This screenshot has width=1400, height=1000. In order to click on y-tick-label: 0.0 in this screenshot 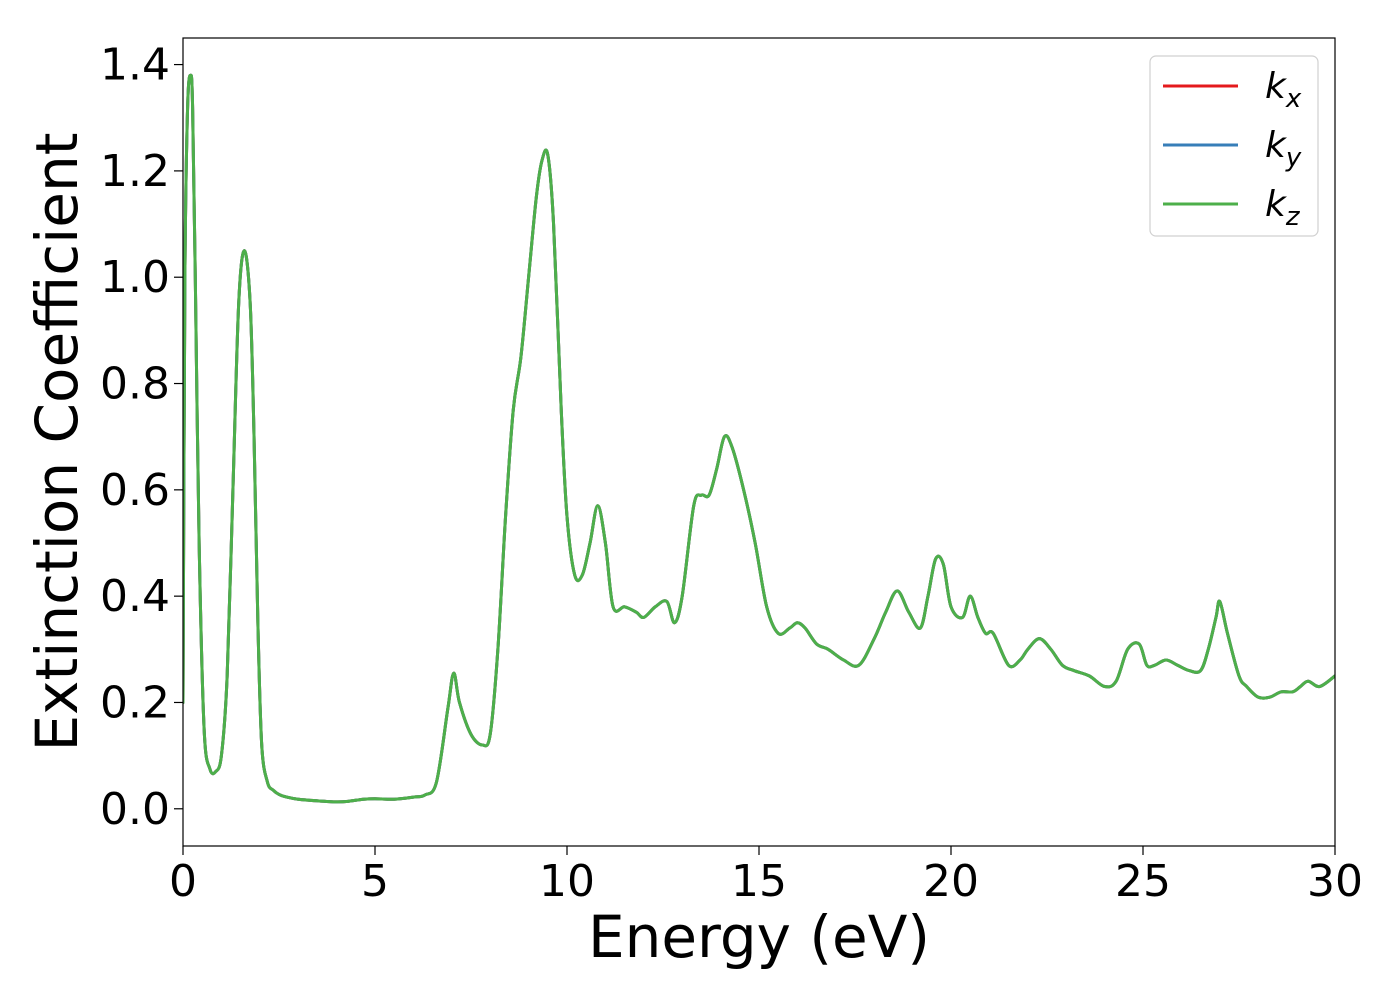, I will do `click(135, 809)`.